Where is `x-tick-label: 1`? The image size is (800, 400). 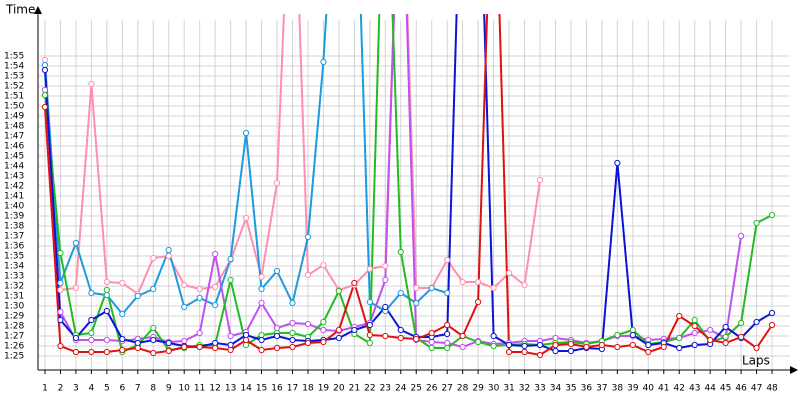 x-tick-label: 1 is located at coordinates (45, 389).